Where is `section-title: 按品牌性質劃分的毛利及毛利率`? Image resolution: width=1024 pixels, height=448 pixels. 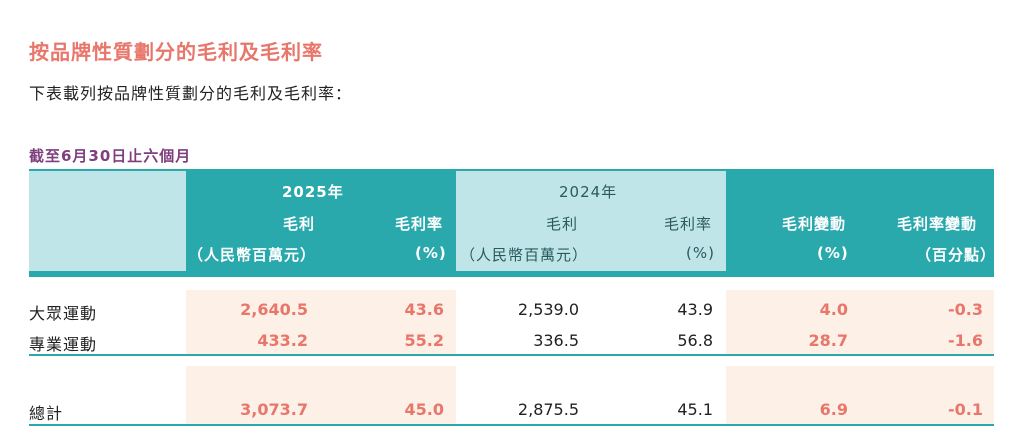
section-title: 按品牌性質劃分的毛利及毛利率 is located at coordinates (176, 52).